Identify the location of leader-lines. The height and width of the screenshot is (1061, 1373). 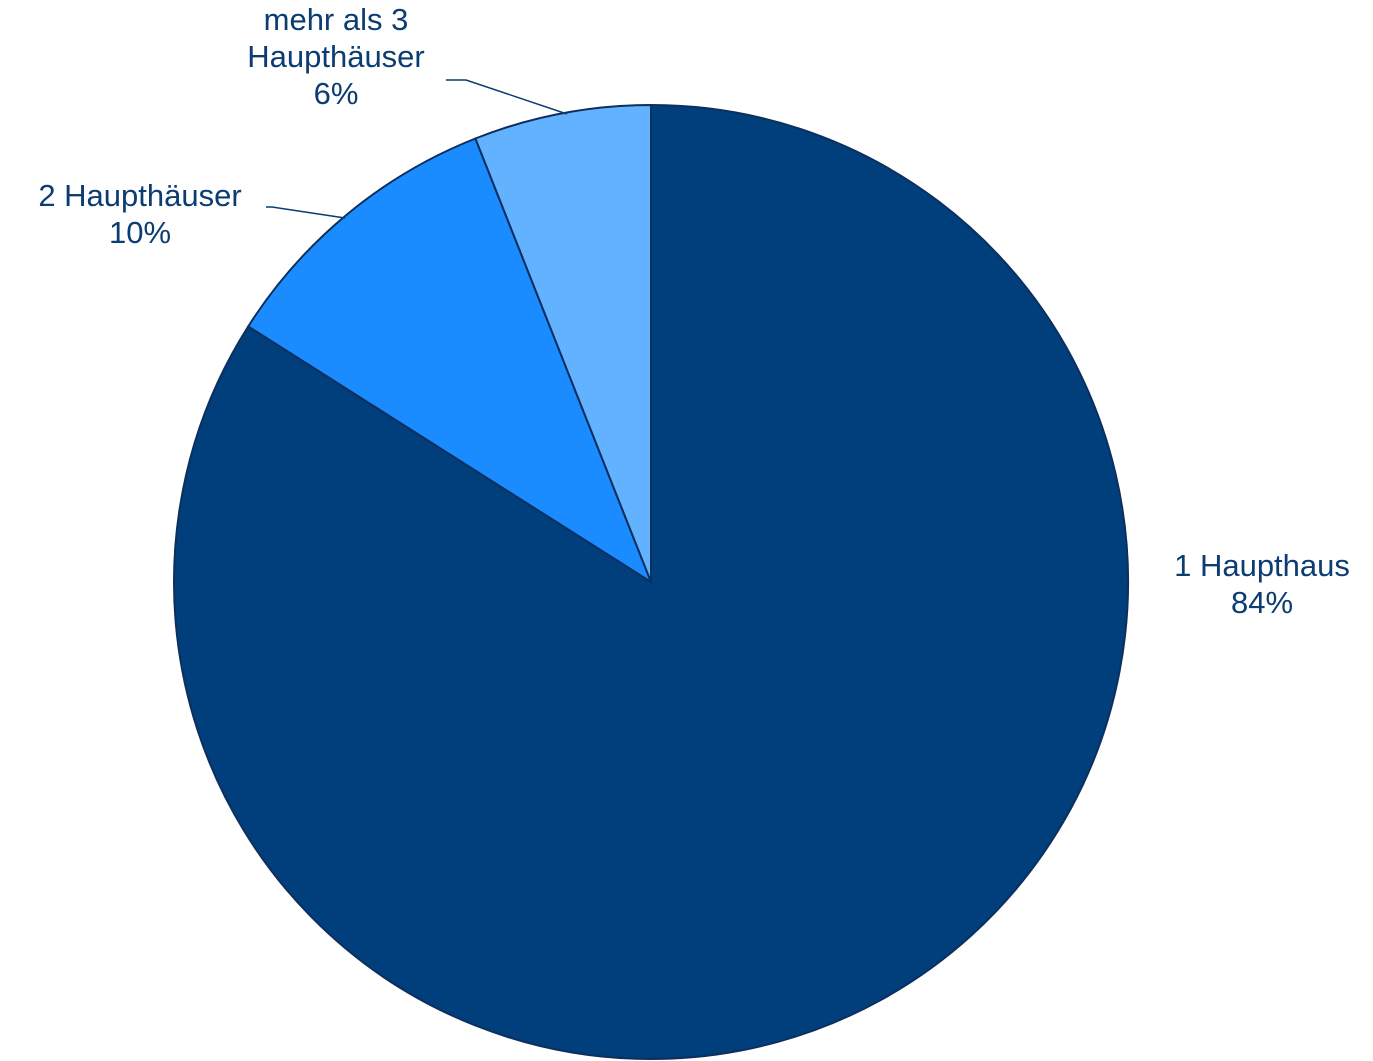
(417, 149).